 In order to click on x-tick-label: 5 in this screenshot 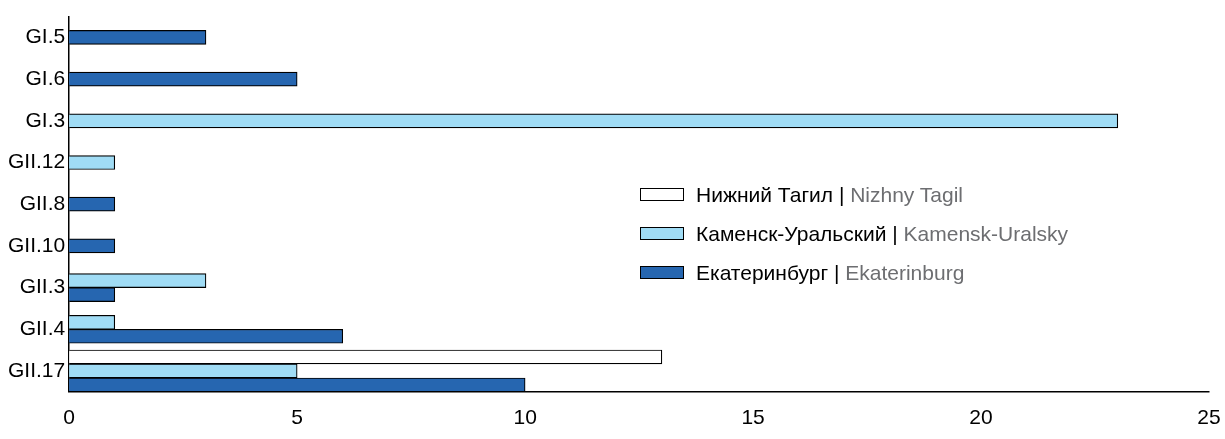, I will do `click(297, 417)`.